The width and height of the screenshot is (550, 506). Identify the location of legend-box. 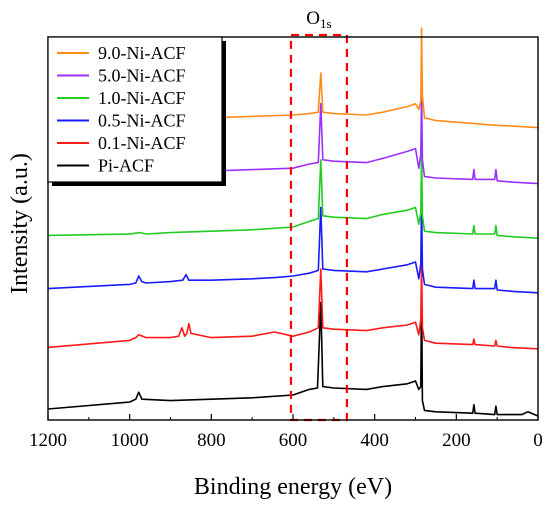
(135, 109).